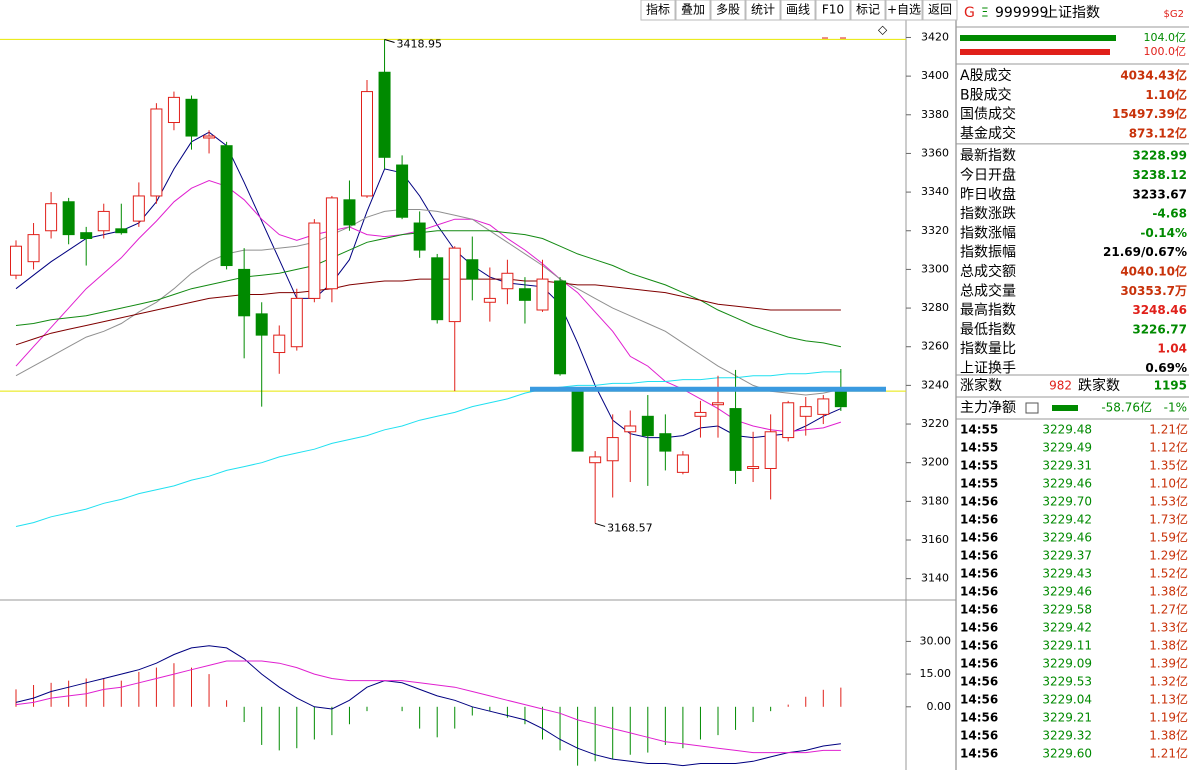 This screenshot has height=770, width=1189. Describe the element at coordinates (1153, 291) in the screenshot. I see `row-value: 30353.7万` at that location.